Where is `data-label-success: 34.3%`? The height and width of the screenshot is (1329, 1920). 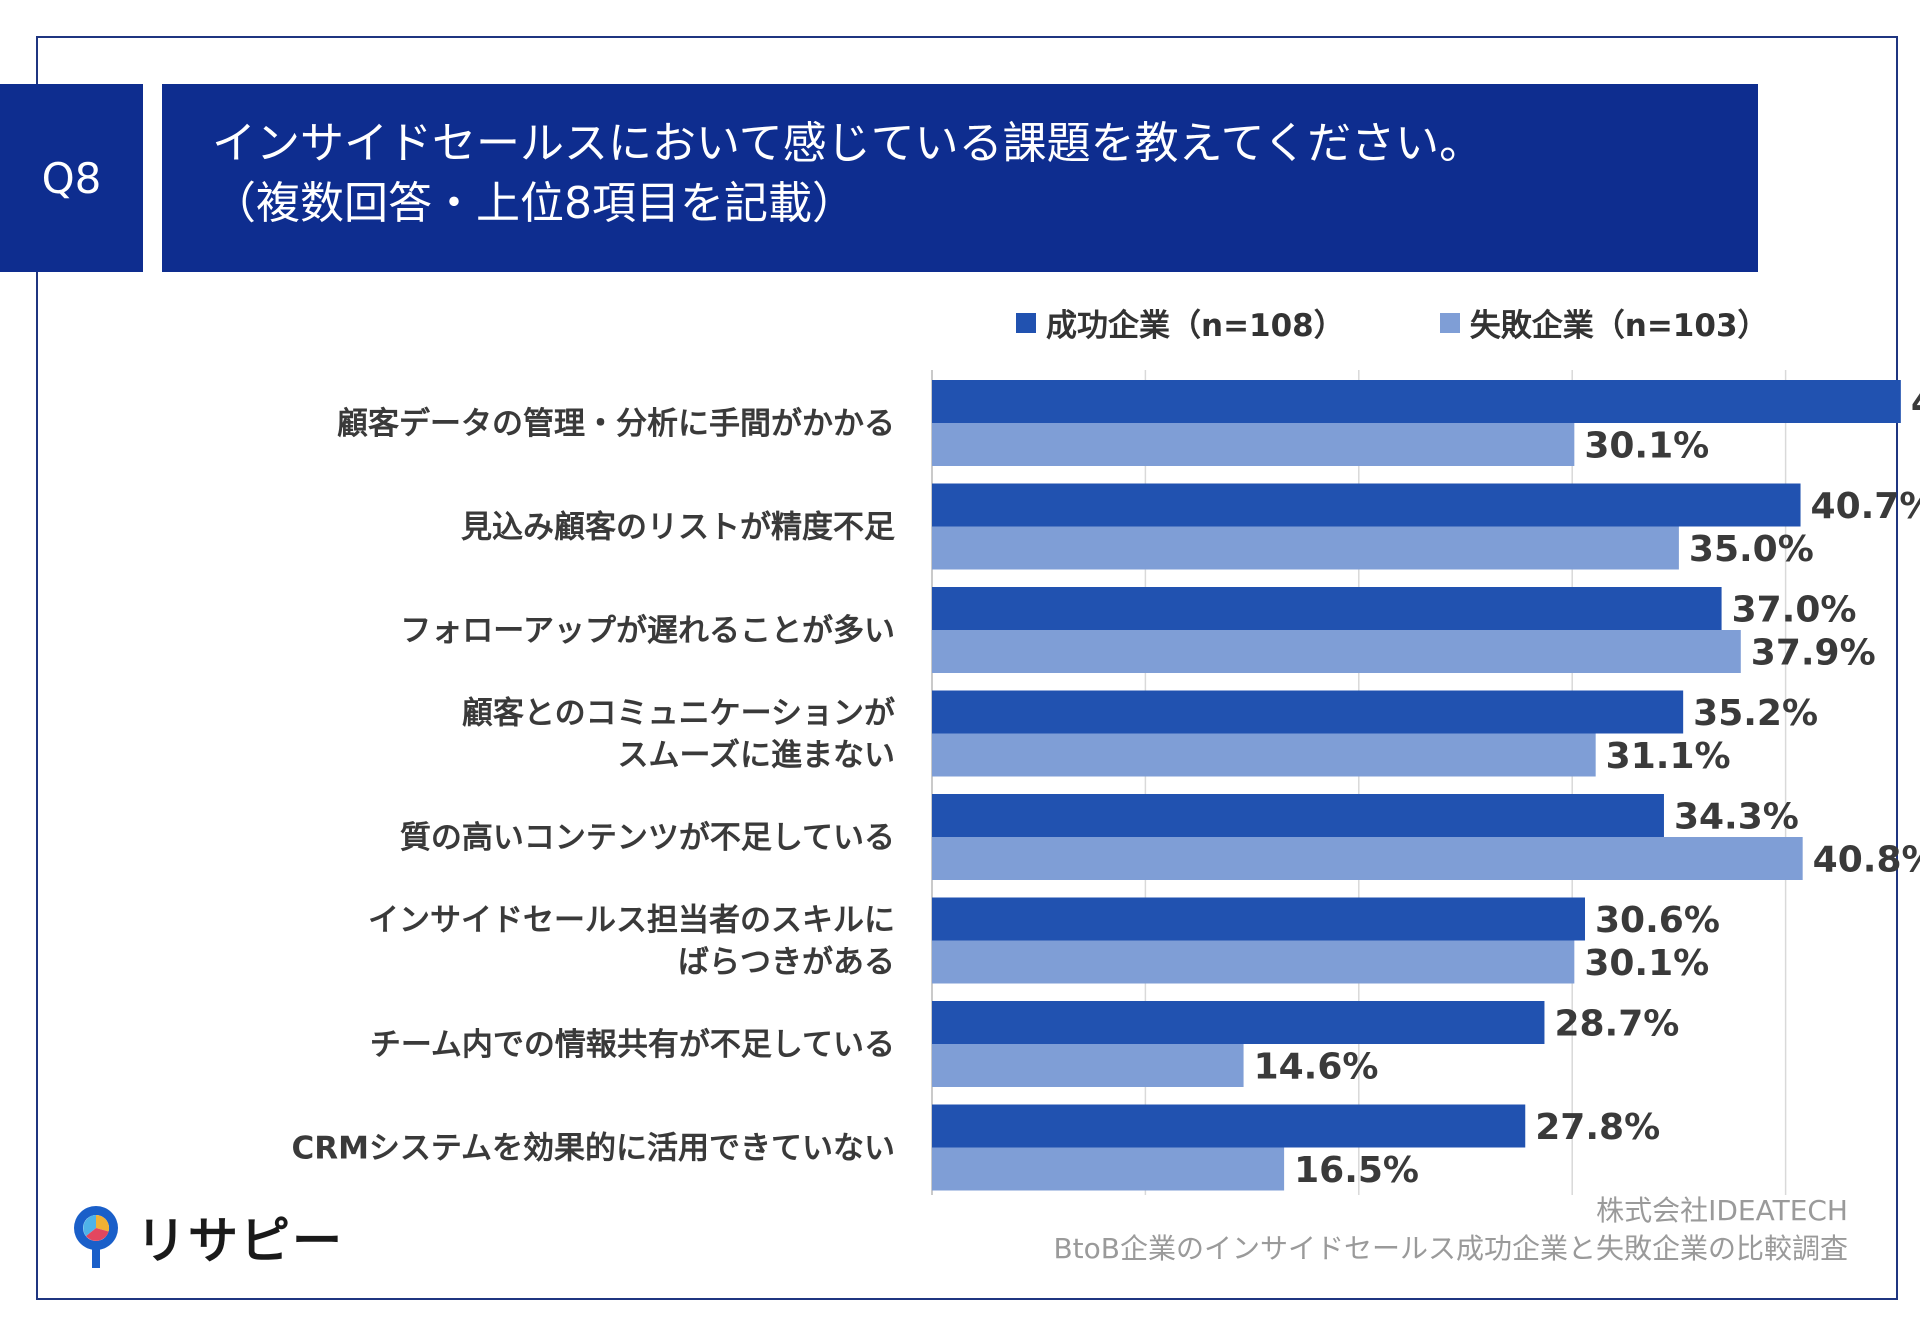
data-label-success: 34.3% is located at coordinates (1736, 817).